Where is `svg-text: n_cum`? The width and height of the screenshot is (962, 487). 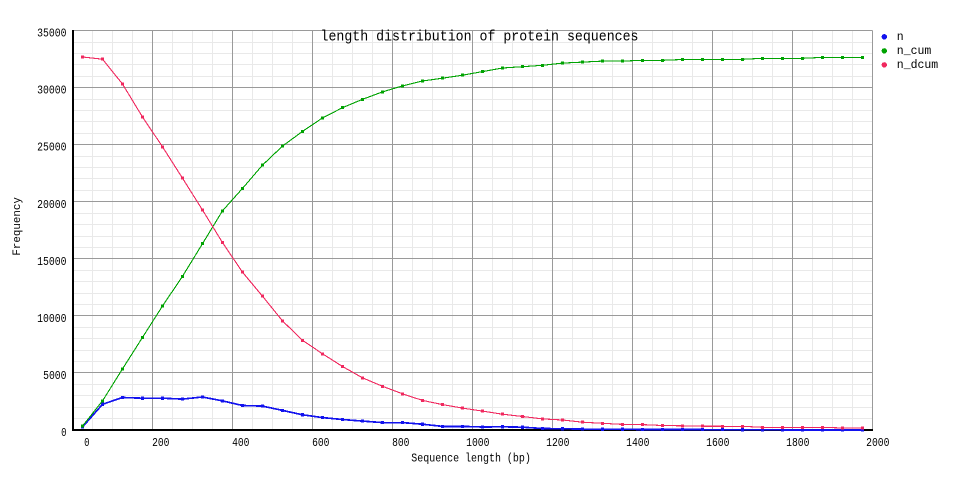 svg-text: n_cum is located at coordinates (914, 51).